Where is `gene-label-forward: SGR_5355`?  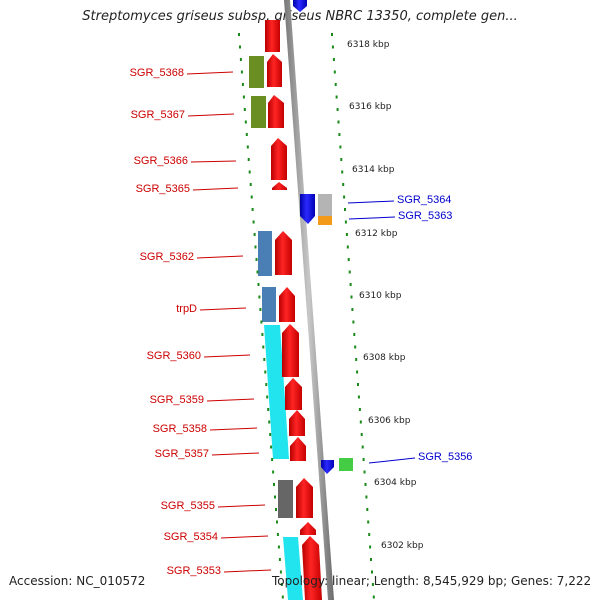 gene-label-forward: SGR_5355 is located at coordinates (188, 506).